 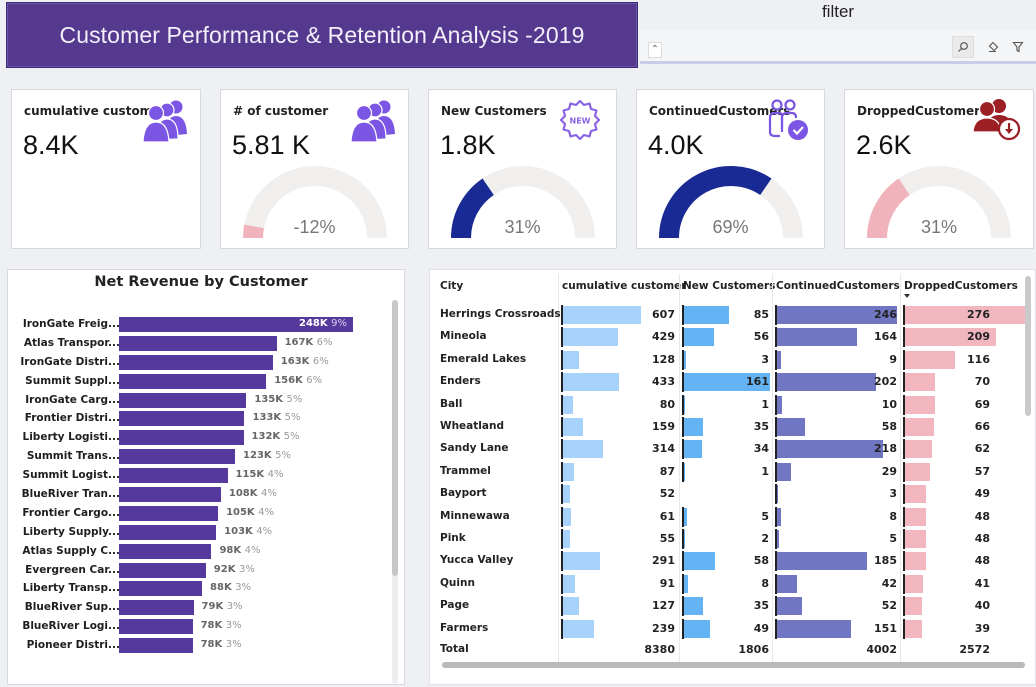 What do you see at coordinates (198, 627) in the screenshot?
I see `bar-row: BlueRiver Logi... 78K 3%` at bounding box center [198, 627].